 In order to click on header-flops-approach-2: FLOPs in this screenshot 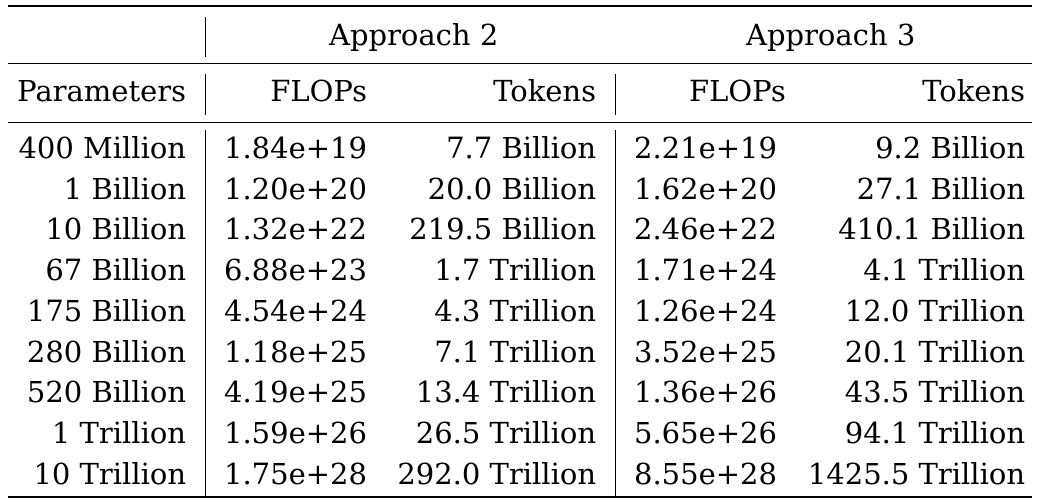, I will do `click(318, 91)`.